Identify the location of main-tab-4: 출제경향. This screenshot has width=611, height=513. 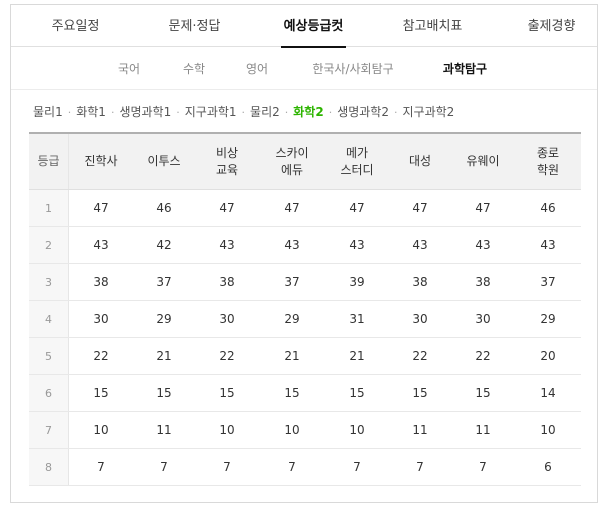
(551, 26).